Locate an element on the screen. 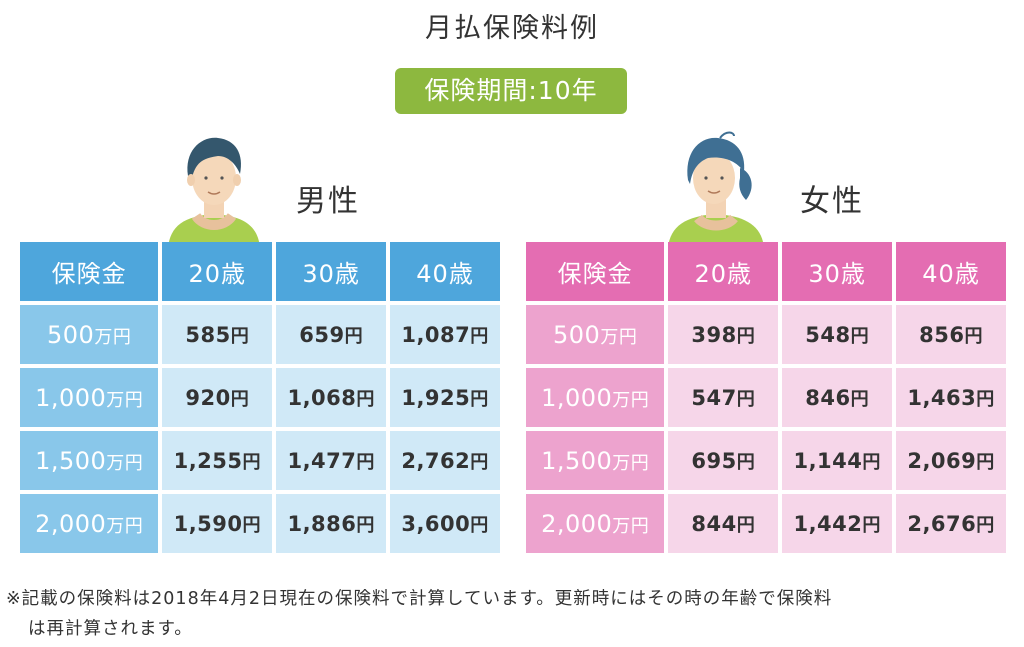 Image resolution: width=1024 pixels, height=647 pixels. premium-cell: 585円 is located at coordinates (217, 334).